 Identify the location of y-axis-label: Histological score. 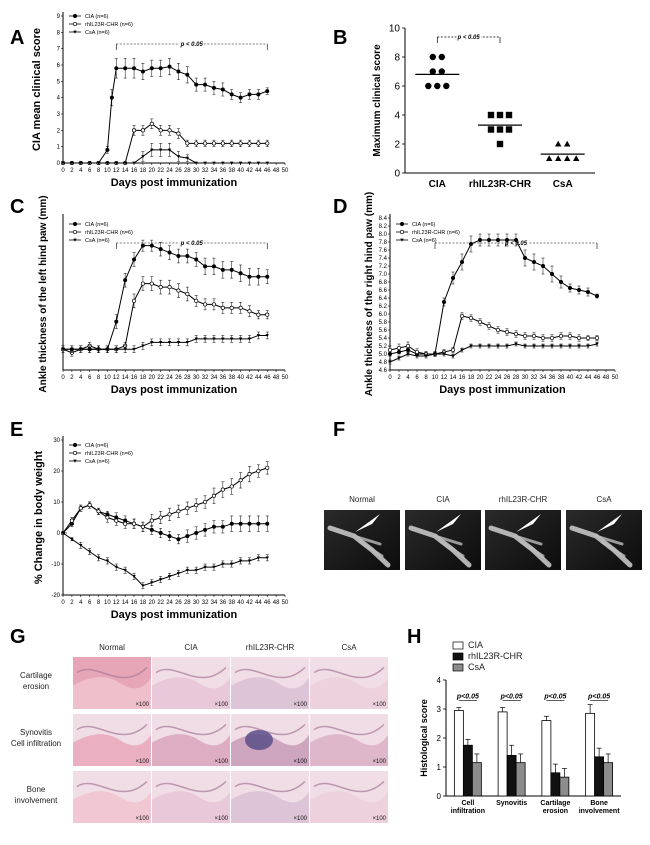
(424, 738).